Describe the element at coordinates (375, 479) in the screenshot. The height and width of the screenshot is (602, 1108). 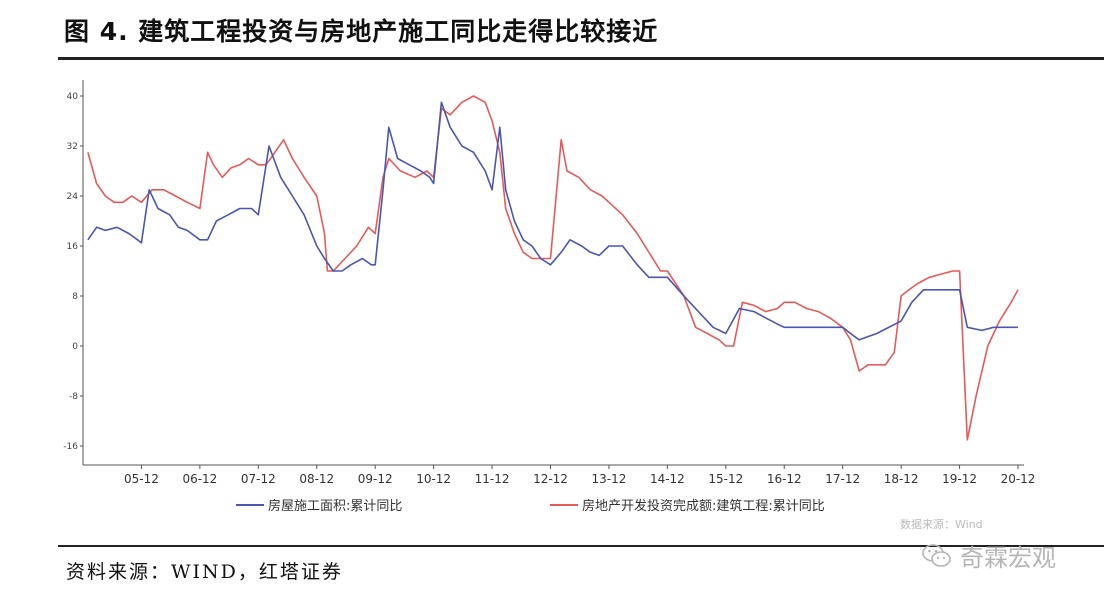
I see `x-tick-label: 09-12` at that location.